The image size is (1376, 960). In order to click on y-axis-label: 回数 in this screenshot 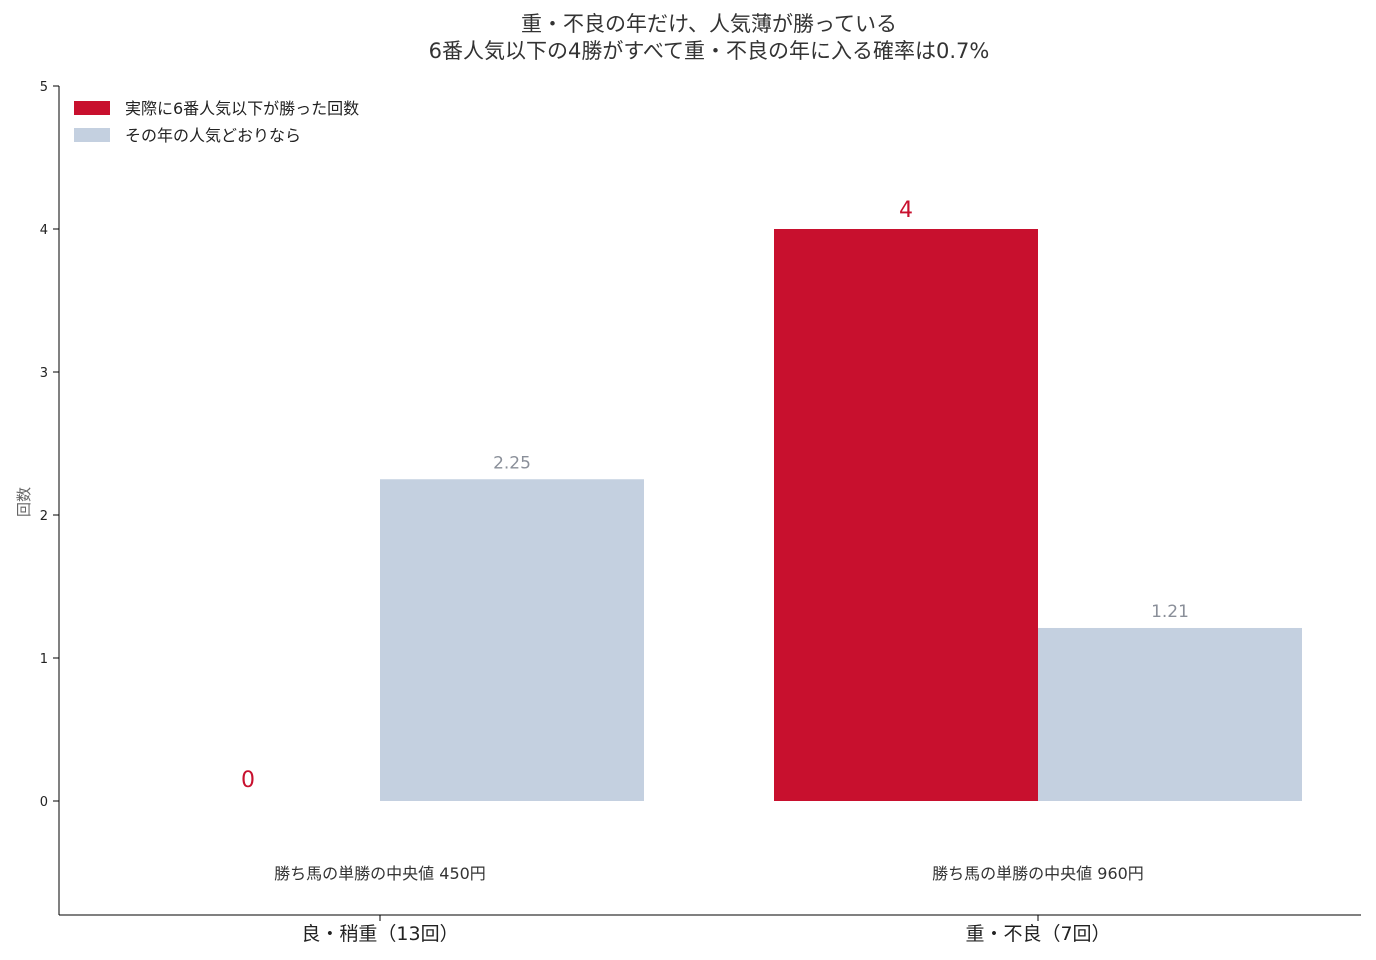, I will do `click(24, 502)`.